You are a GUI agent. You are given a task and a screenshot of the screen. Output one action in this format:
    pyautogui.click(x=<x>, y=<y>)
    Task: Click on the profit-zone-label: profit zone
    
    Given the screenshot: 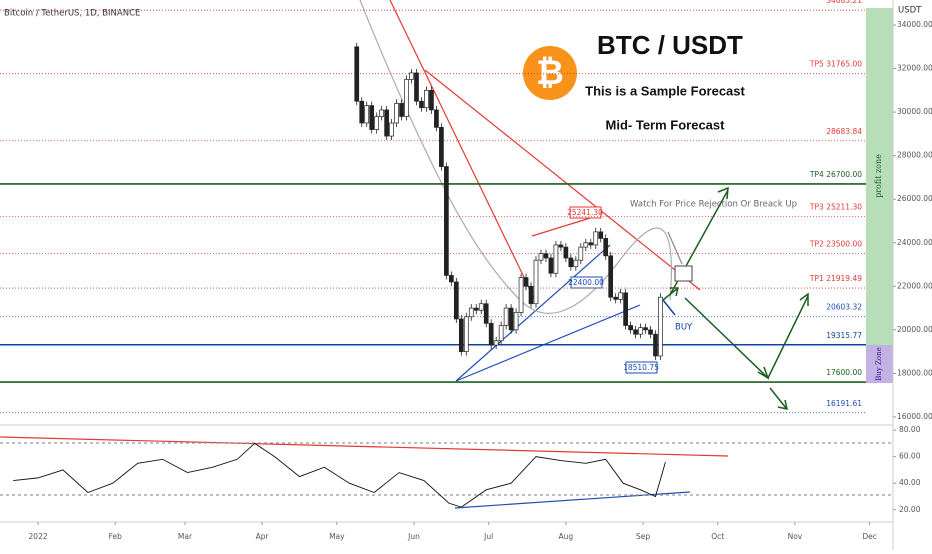 What is the action you would take?
    pyautogui.click(x=878, y=176)
    